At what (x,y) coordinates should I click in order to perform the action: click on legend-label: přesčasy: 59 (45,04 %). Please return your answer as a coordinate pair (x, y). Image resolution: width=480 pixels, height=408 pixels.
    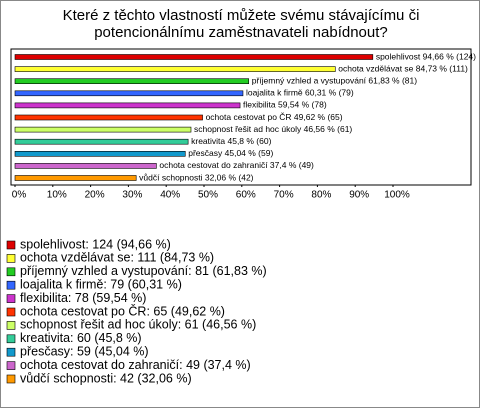
    Looking at the image, I should click on (84, 351).